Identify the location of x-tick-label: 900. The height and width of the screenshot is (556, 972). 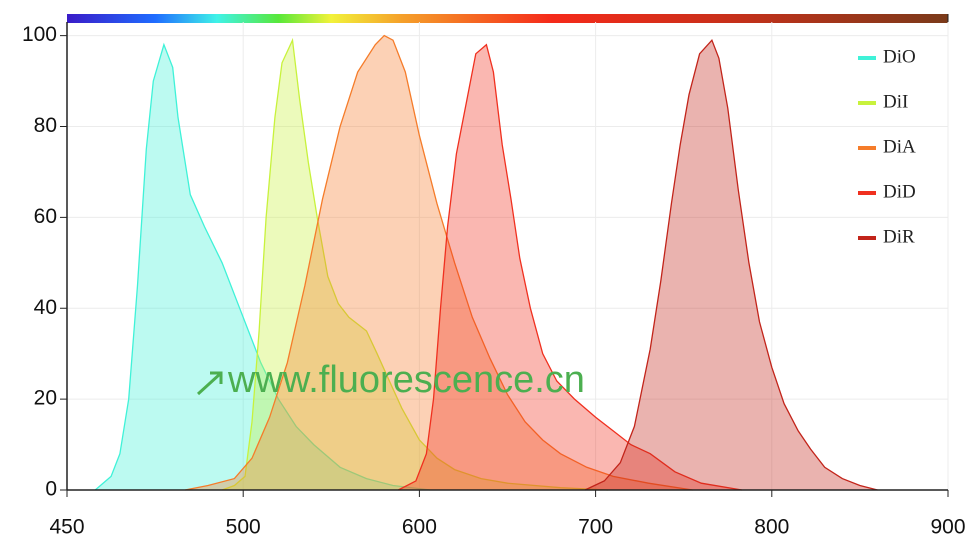
(947, 527).